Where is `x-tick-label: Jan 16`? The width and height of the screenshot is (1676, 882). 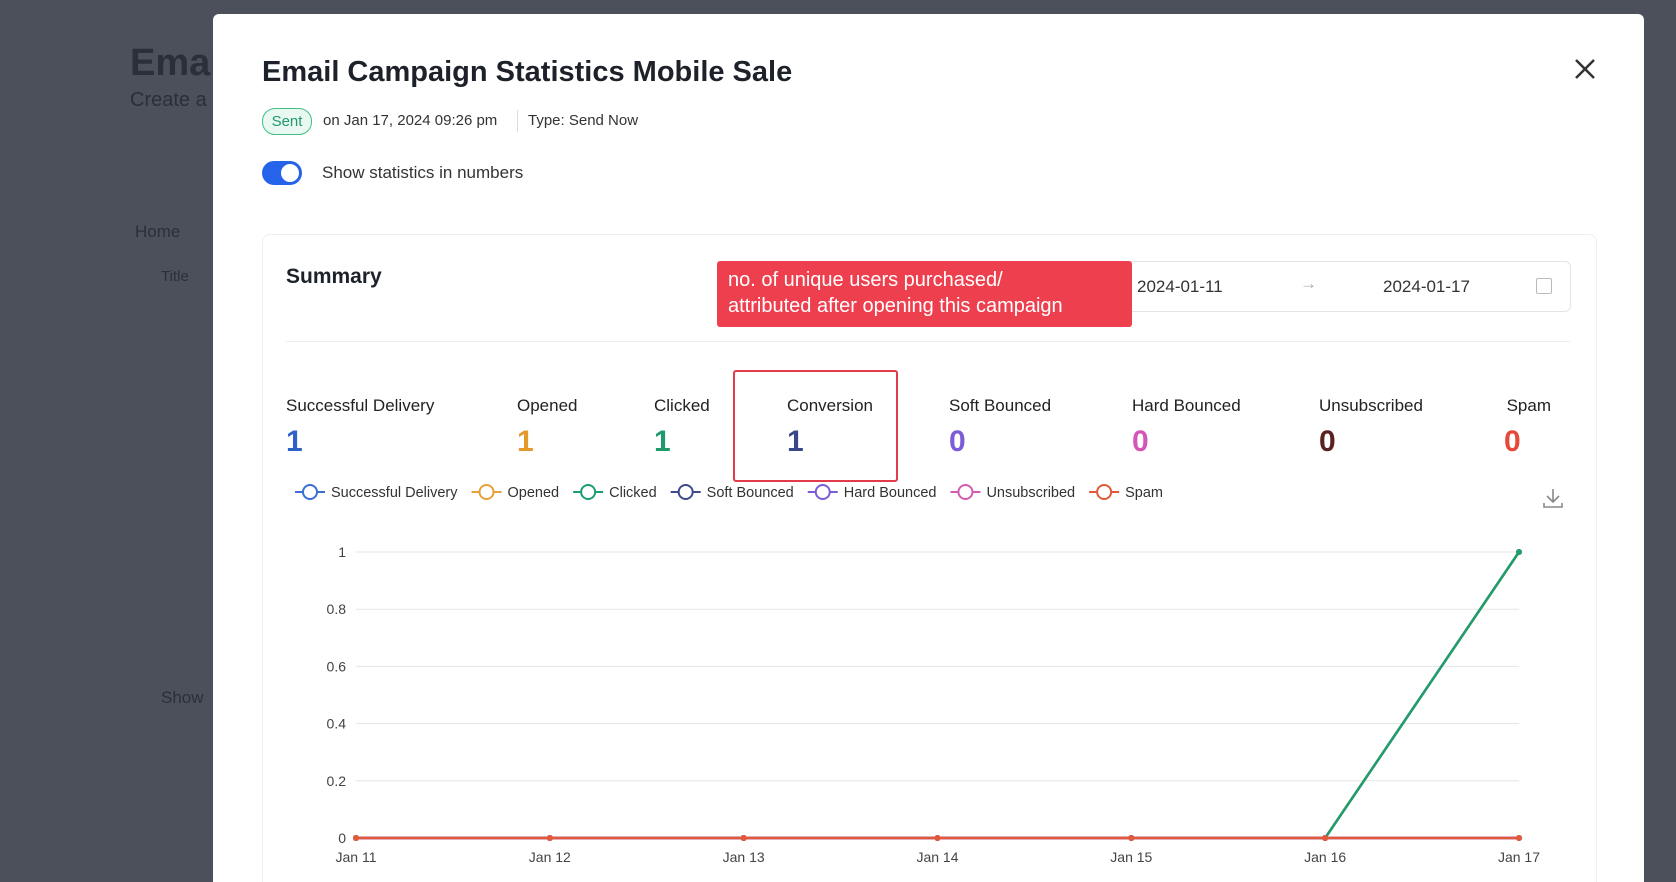 x-tick-label: Jan 16 is located at coordinates (1325, 857).